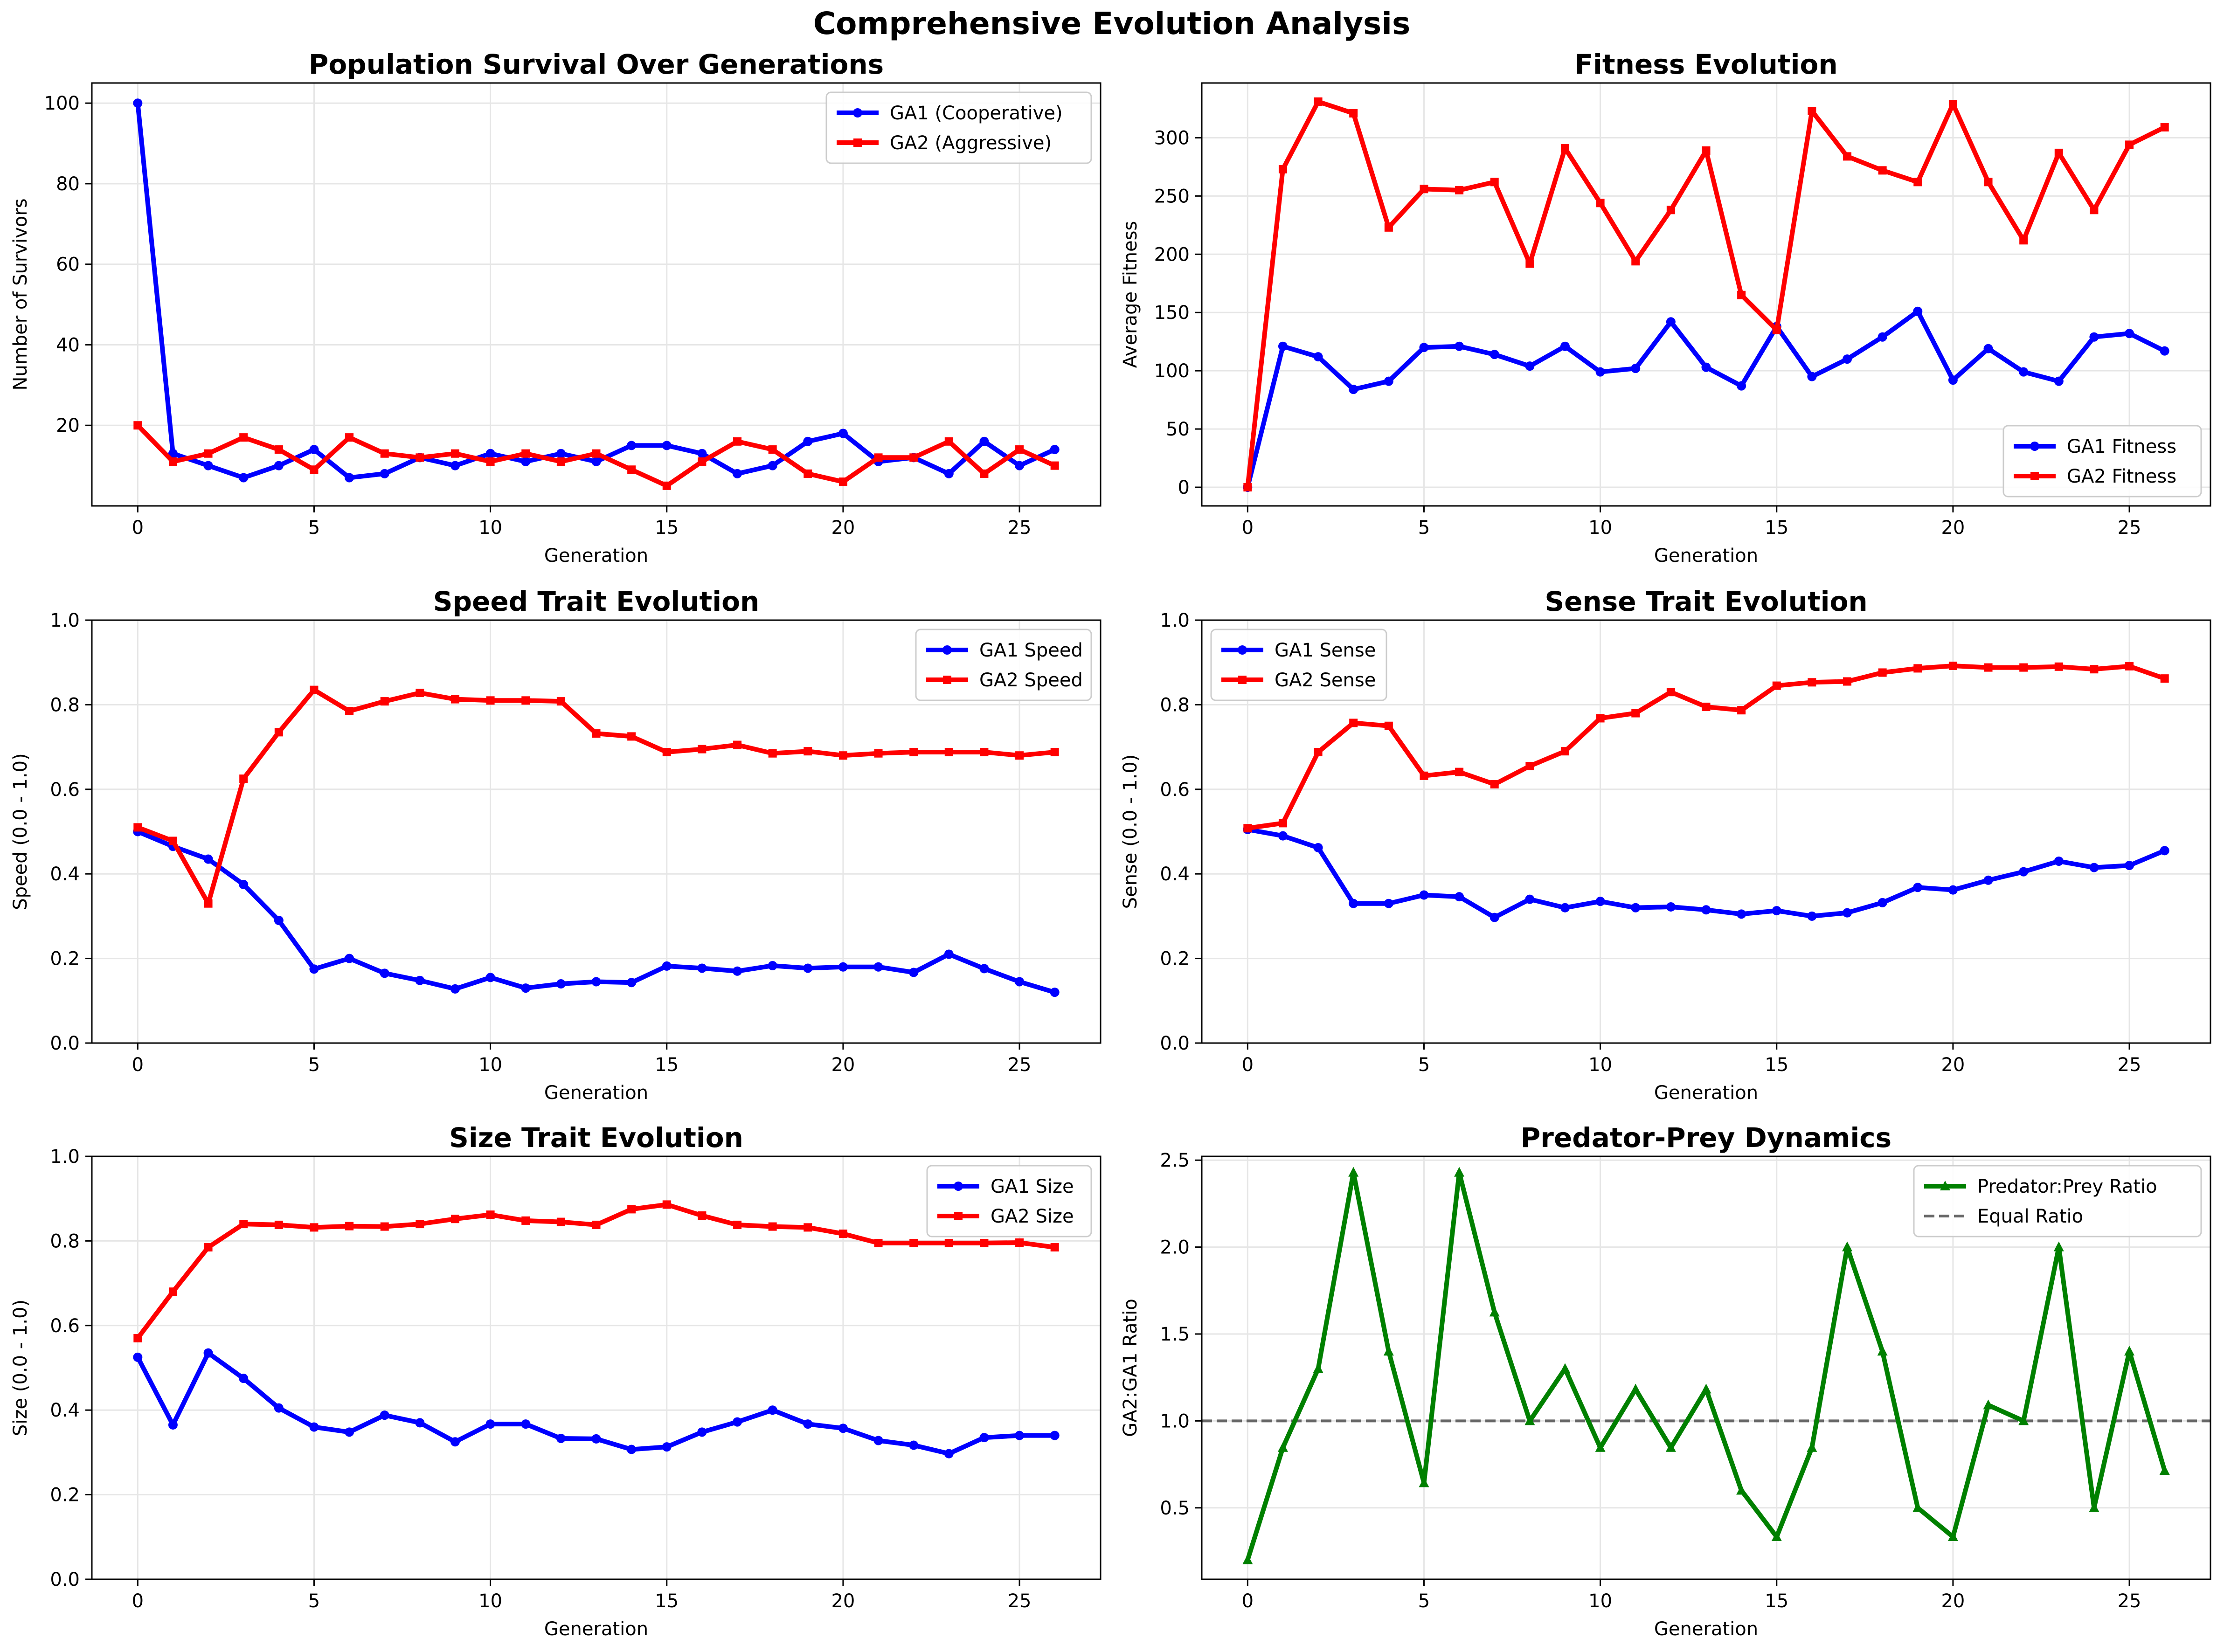 Image resolution: width=2224 pixels, height=1652 pixels. Describe the element at coordinates (138, 1065) in the screenshot. I see `x-tick-label: 0` at that location.